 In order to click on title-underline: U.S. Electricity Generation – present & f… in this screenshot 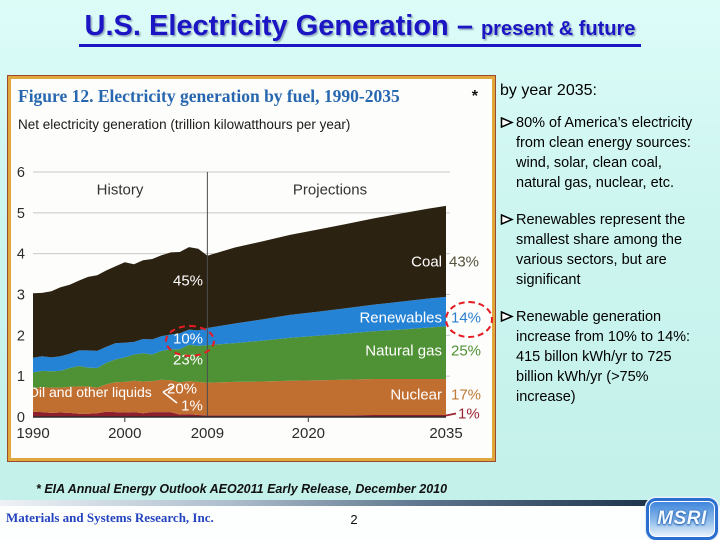, I will do `click(360, 28)`.